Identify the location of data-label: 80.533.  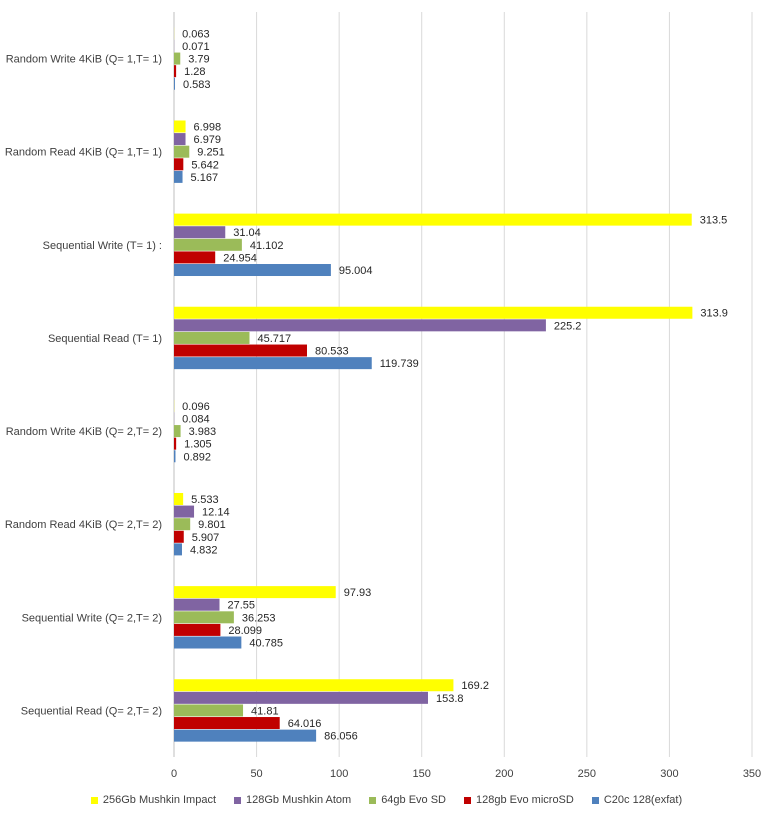
(332, 352).